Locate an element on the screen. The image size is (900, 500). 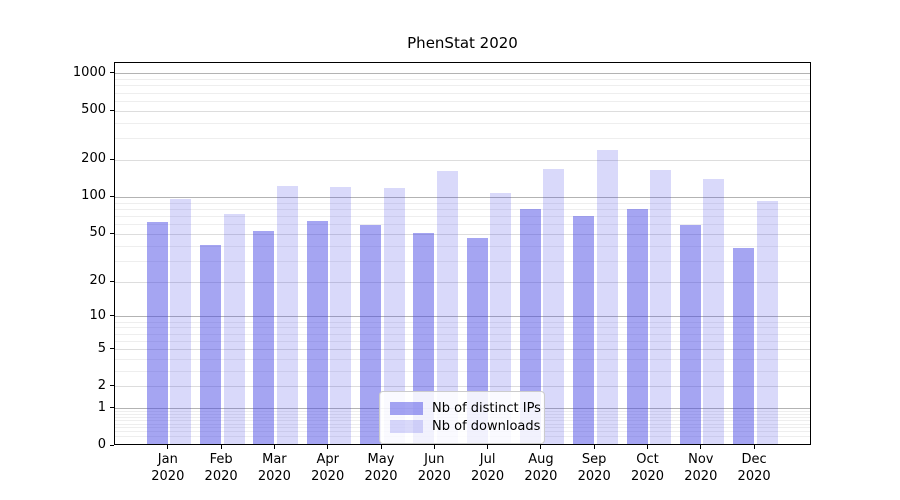
legend-label-distinct-ips: Nb of distinct IPs is located at coordinates (486, 408).